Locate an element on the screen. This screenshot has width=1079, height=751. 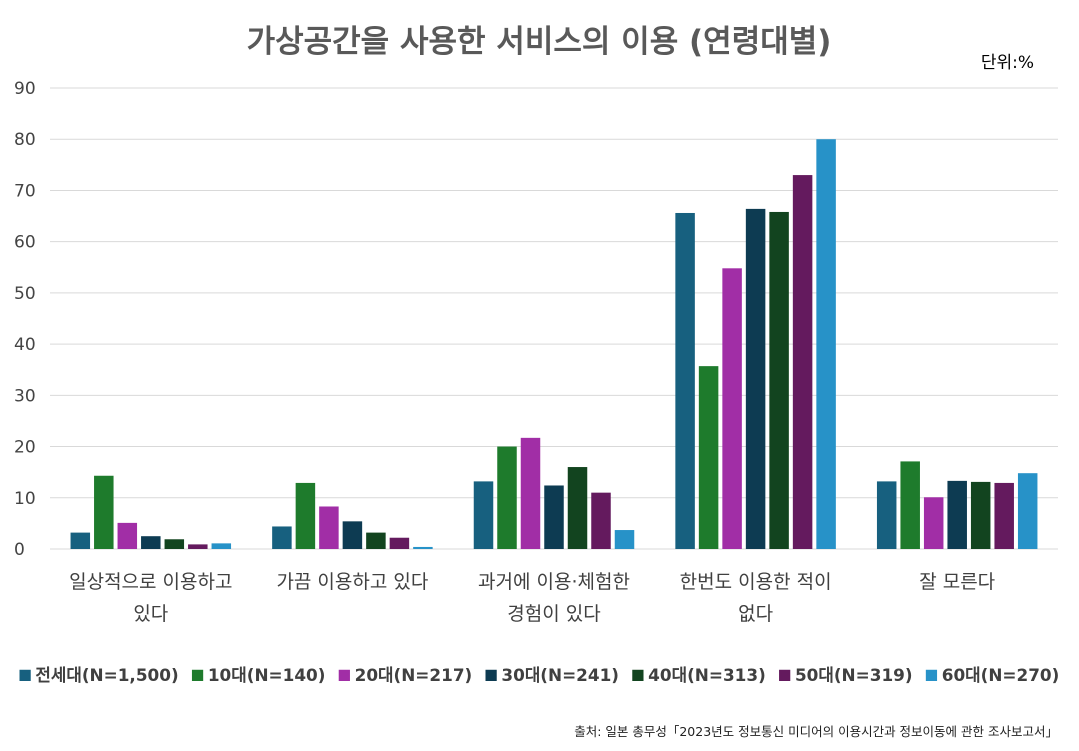
y-tick-label: 0 is located at coordinates (19, 550).